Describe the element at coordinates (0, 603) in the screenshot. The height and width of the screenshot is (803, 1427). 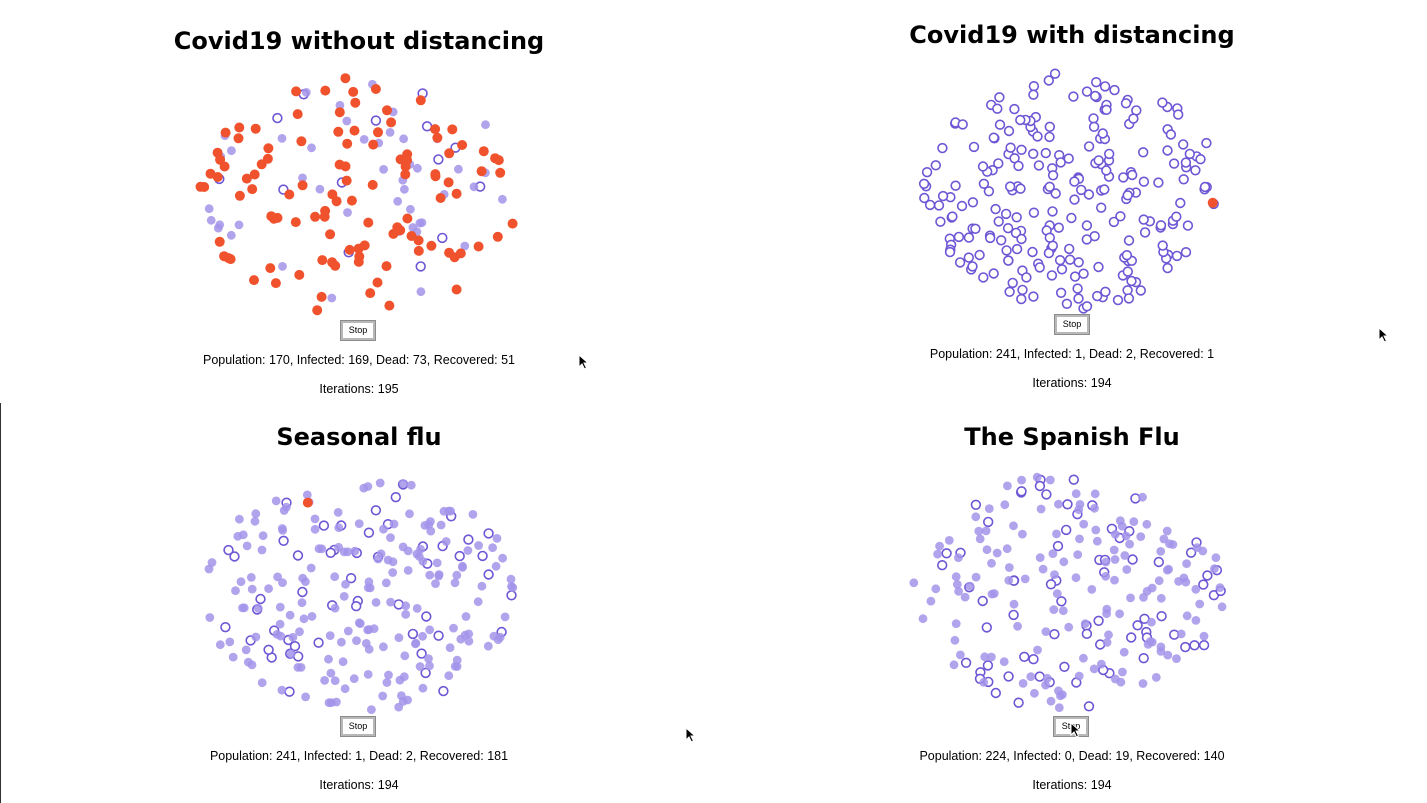
I see `window-edge-divider` at that location.